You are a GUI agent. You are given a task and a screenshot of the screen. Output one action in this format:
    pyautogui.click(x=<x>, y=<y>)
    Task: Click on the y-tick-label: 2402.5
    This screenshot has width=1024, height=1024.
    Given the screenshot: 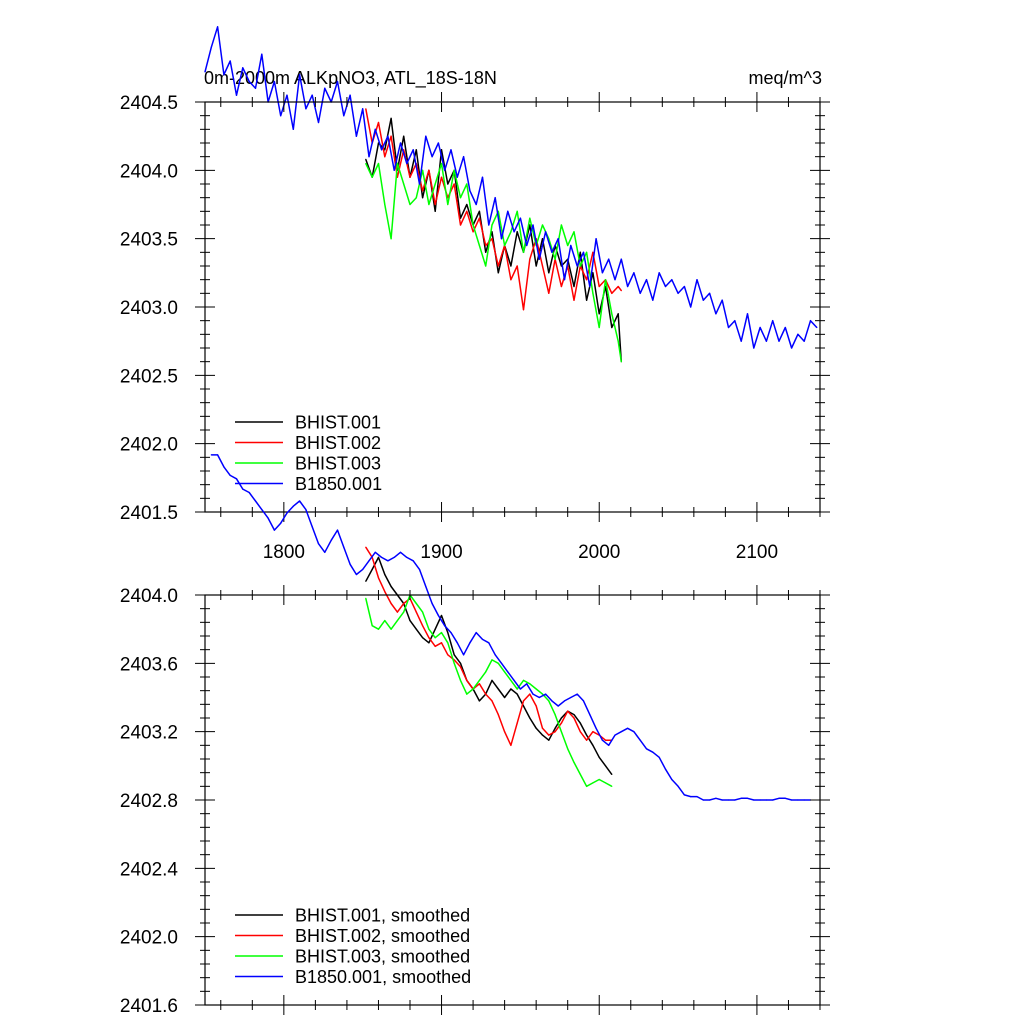 What is the action you would take?
    pyautogui.click(x=149, y=376)
    